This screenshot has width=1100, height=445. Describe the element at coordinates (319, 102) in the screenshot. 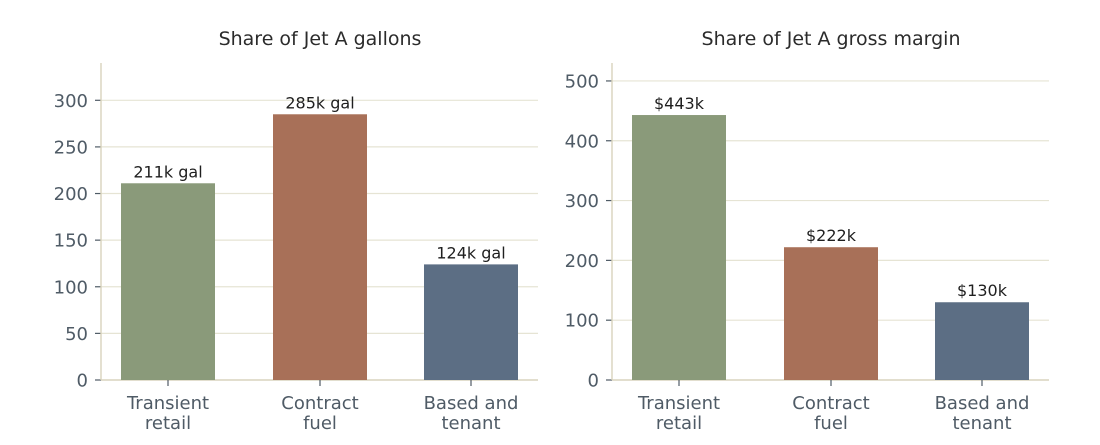

I see `data-label: 285k gal` at that location.